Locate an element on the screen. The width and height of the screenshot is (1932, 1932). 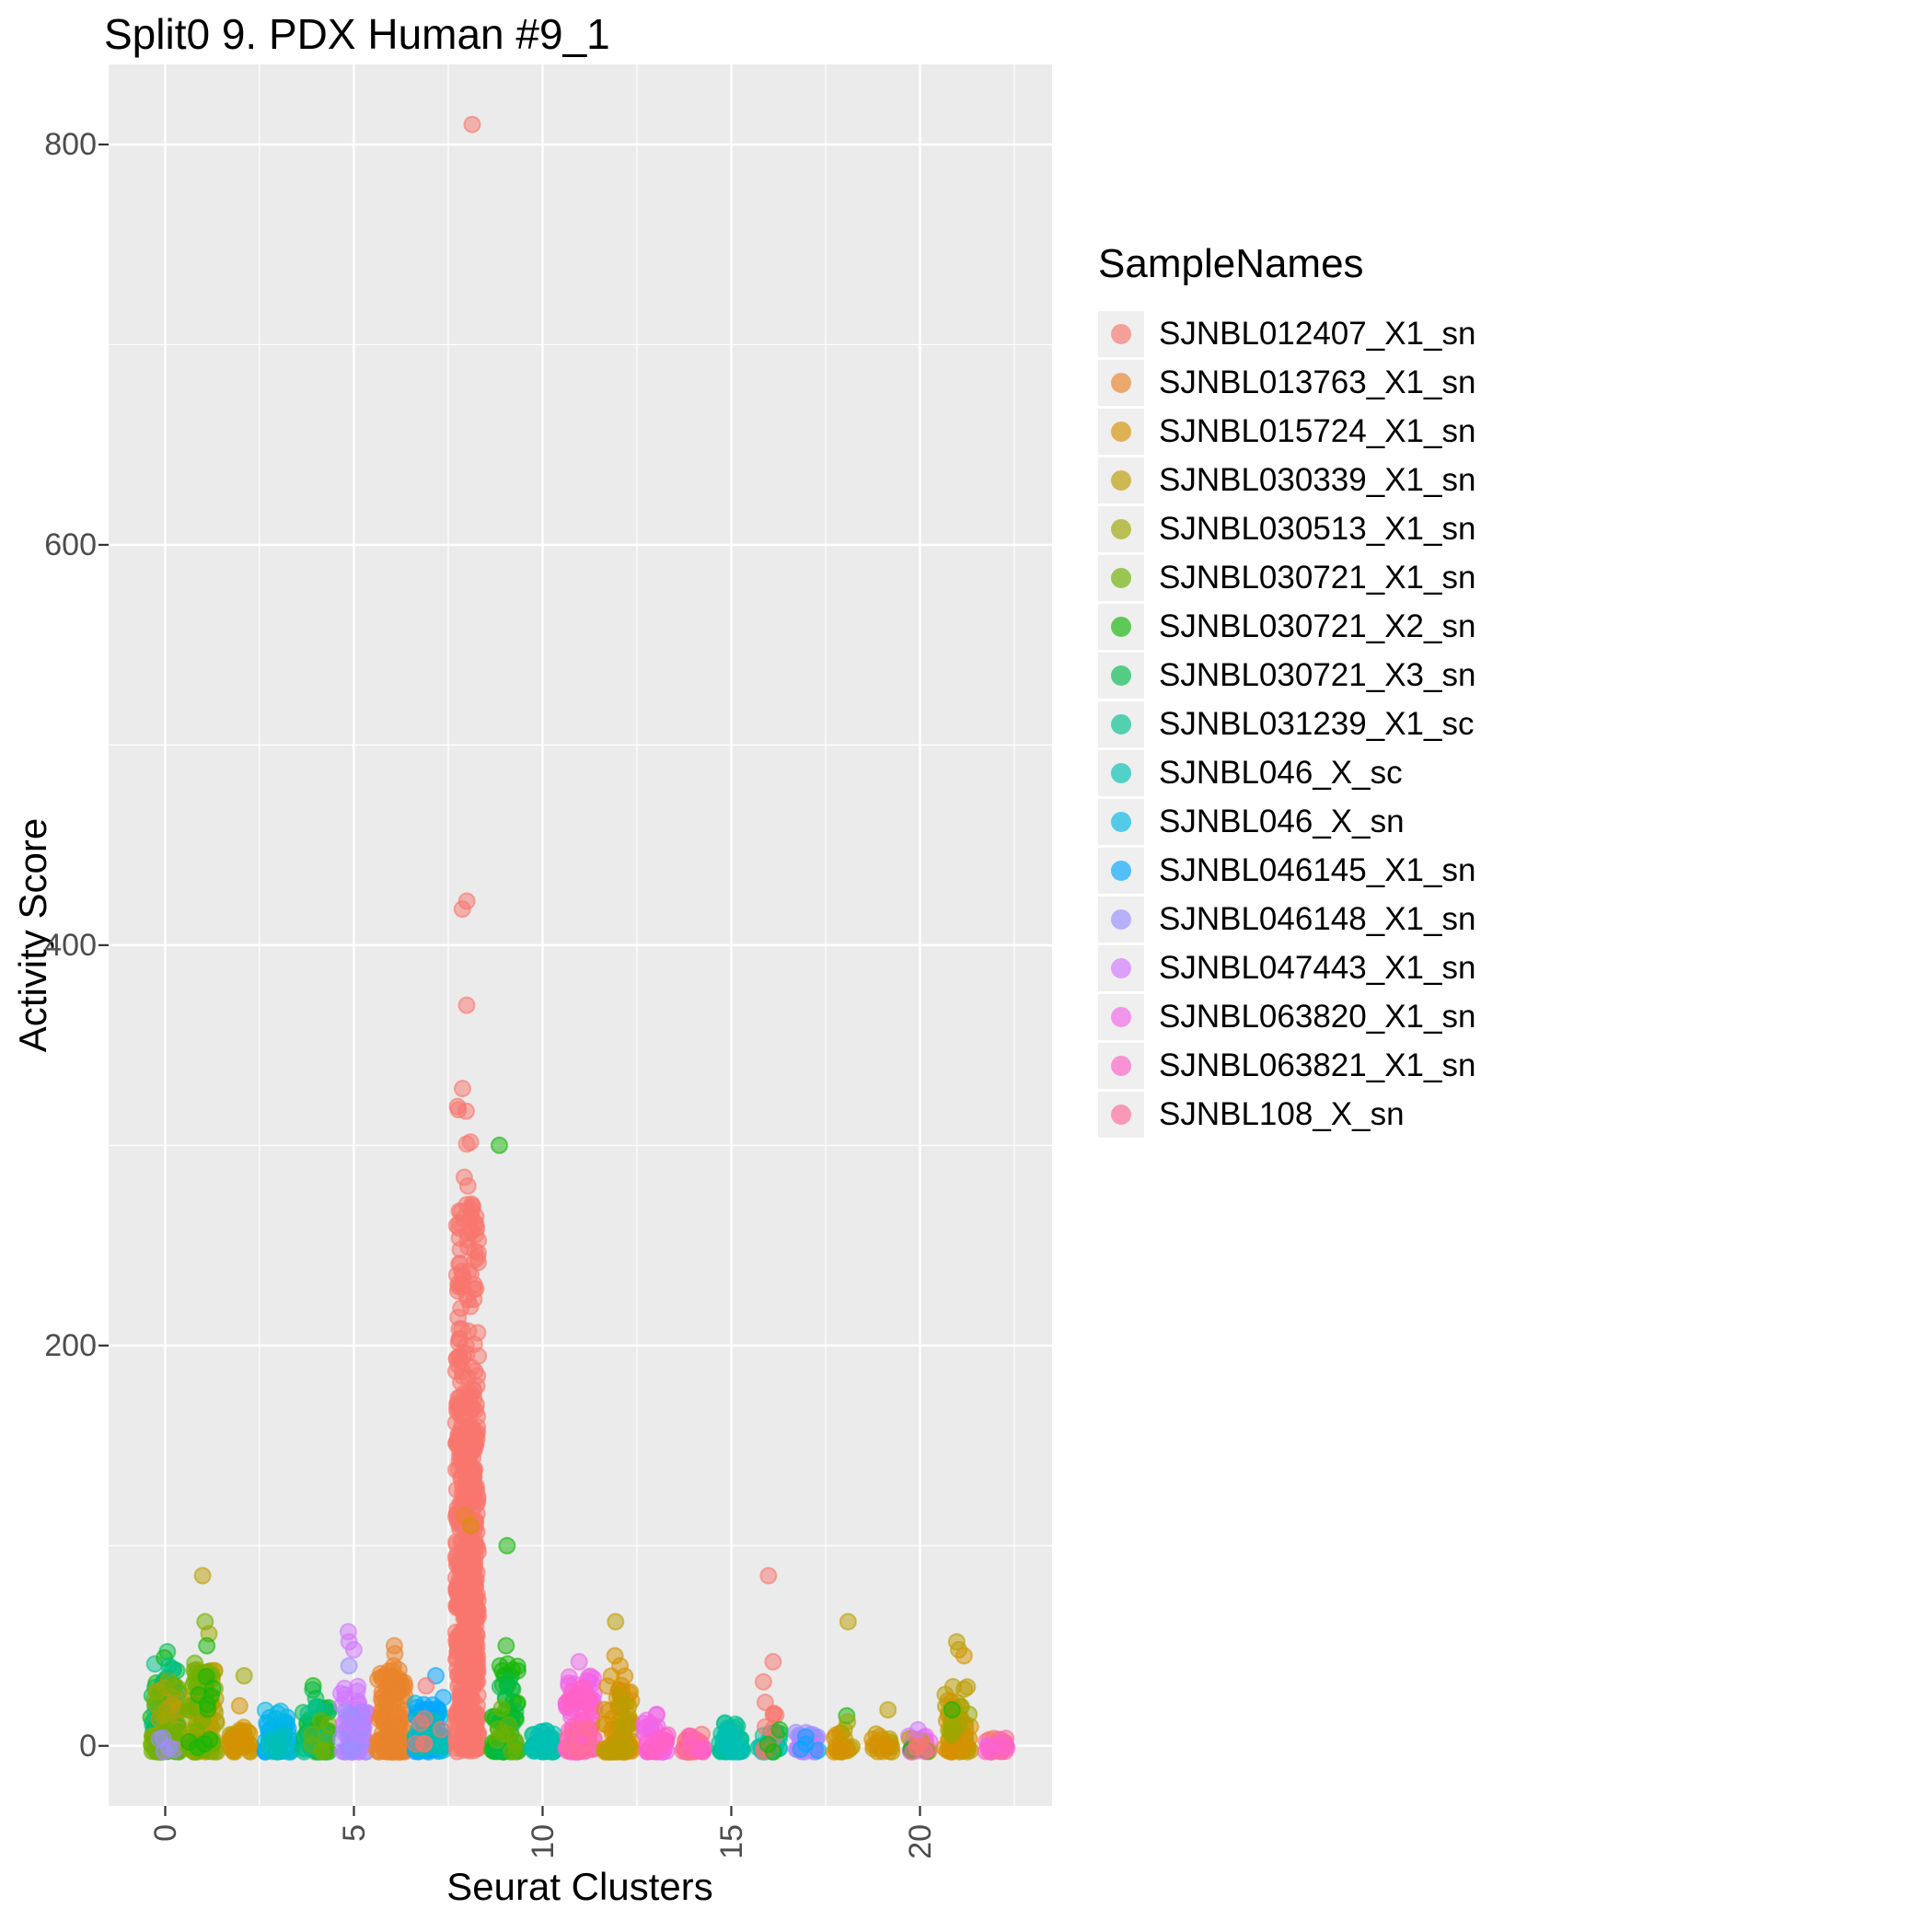
y-tick-label: 400 is located at coordinates (71, 945).